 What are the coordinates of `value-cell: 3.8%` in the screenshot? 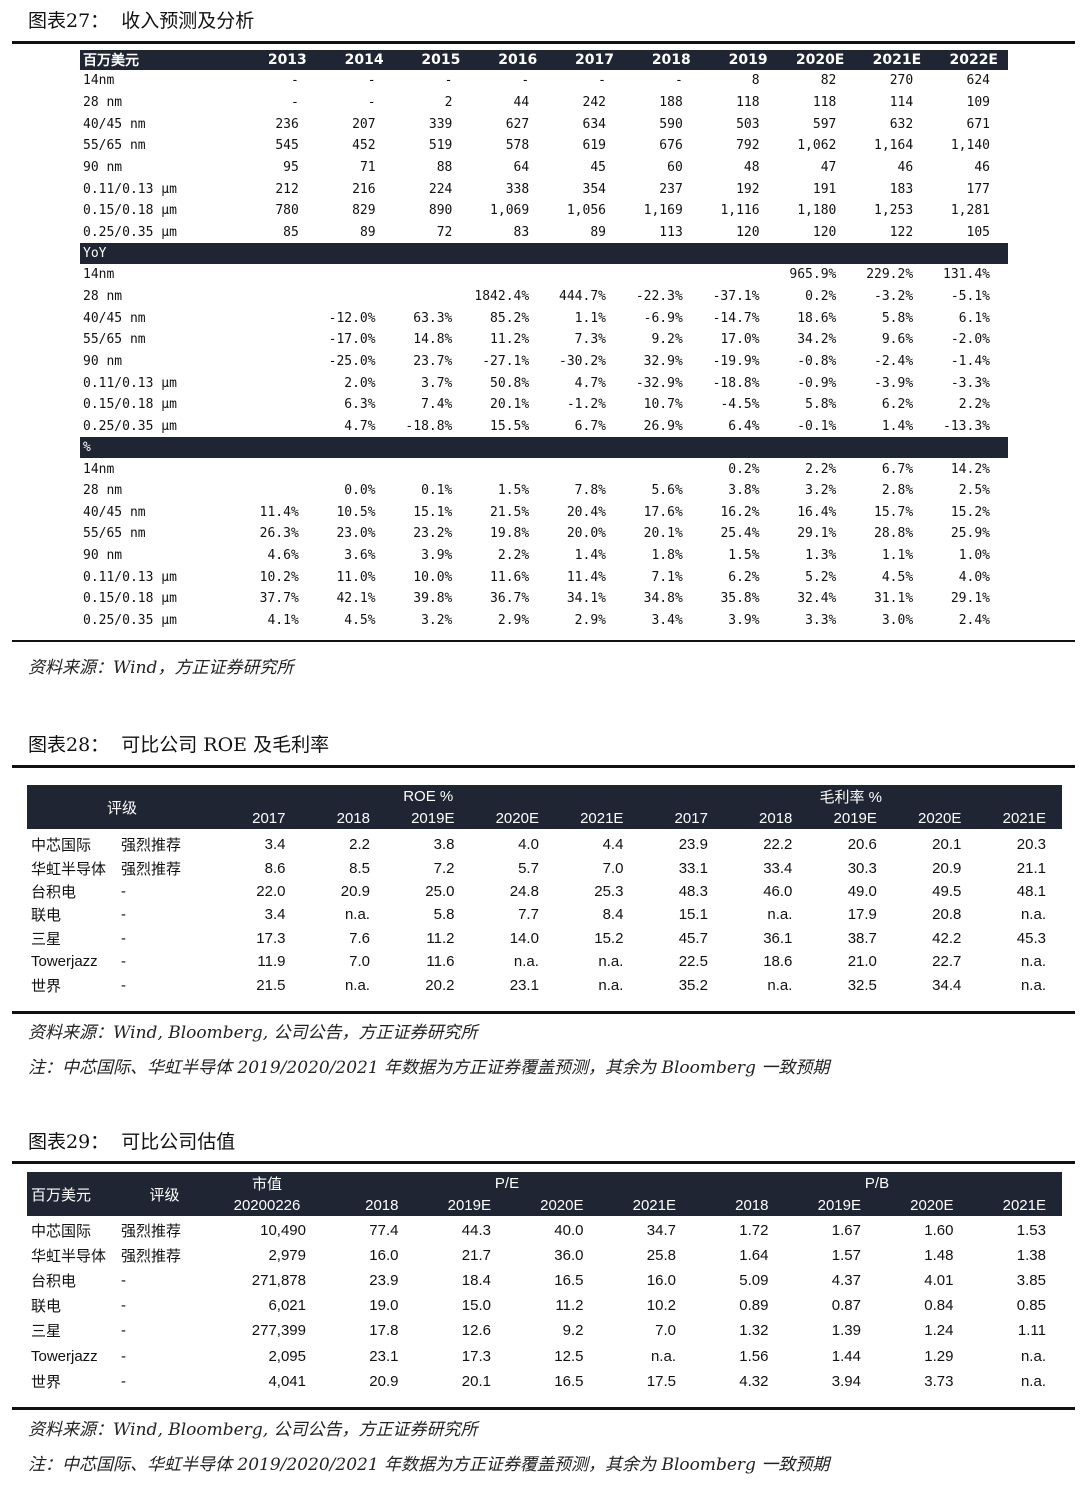 It's located at (744, 491).